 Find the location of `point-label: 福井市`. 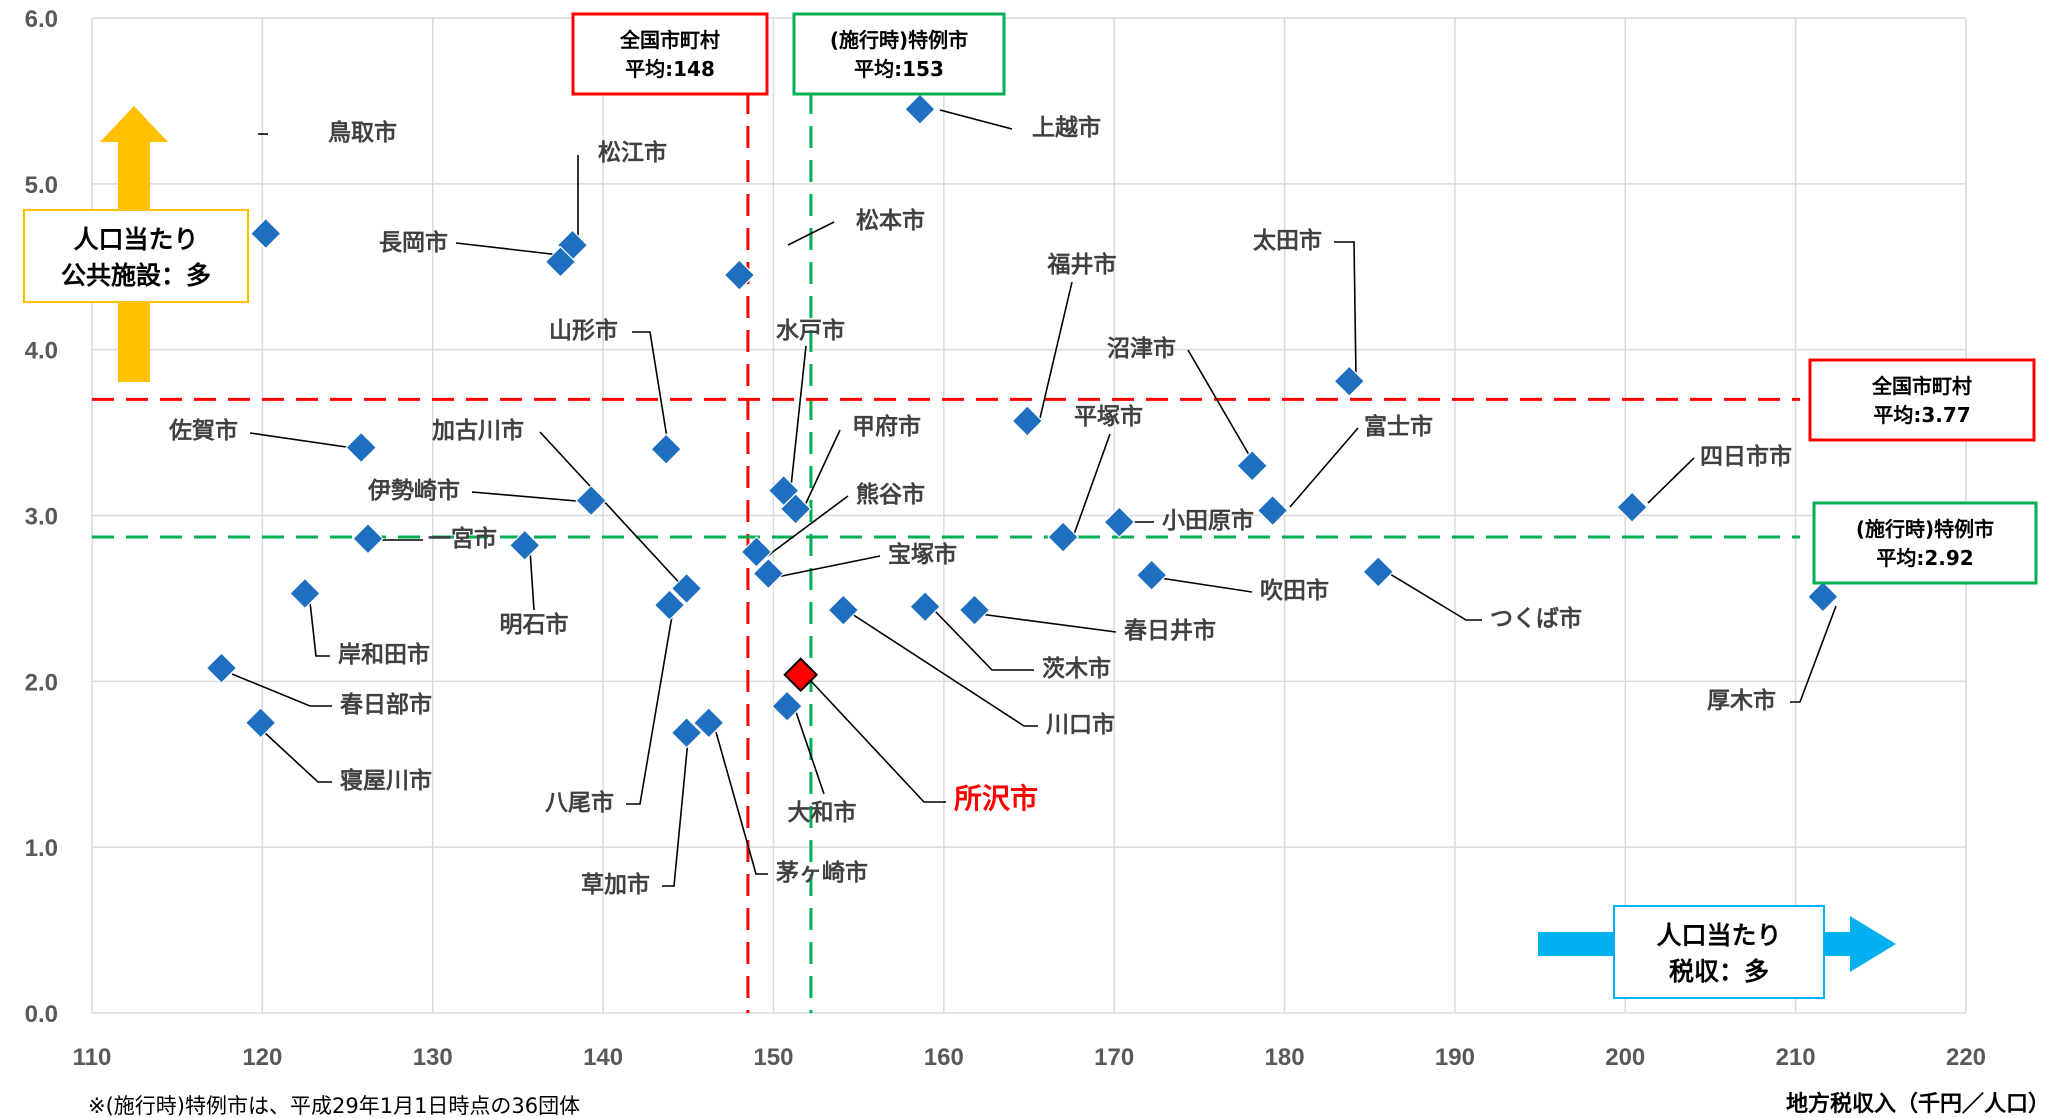

point-label: 福井市 is located at coordinates (1082, 264).